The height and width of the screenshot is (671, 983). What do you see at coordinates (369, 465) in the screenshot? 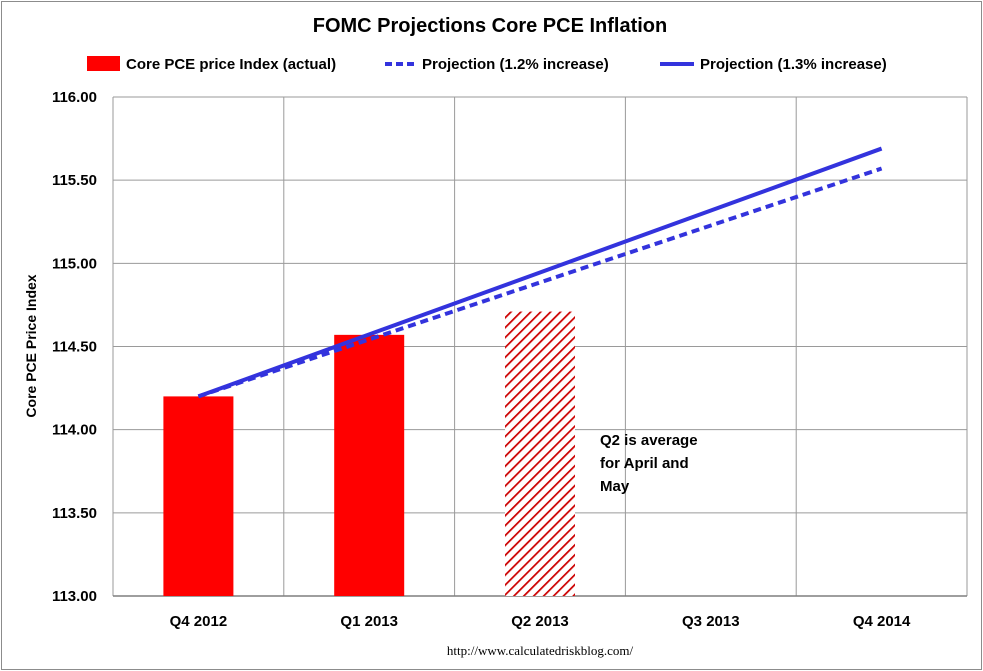
I see `bar-q1-2013` at bounding box center [369, 465].